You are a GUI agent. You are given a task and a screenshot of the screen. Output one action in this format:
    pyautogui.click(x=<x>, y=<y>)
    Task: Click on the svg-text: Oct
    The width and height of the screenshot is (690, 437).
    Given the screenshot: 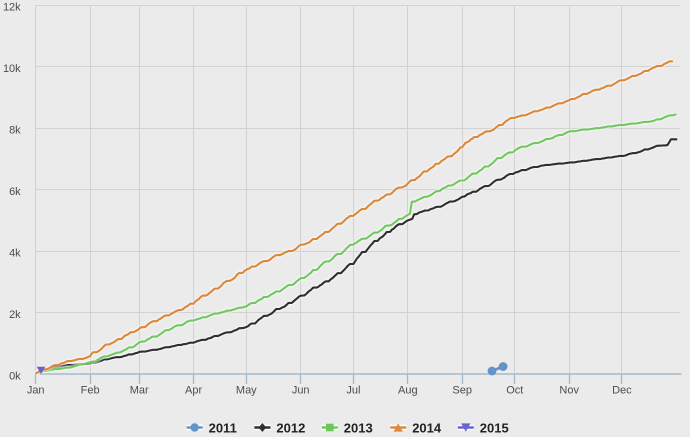 What is the action you would take?
    pyautogui.click(x=514, y=390)
    